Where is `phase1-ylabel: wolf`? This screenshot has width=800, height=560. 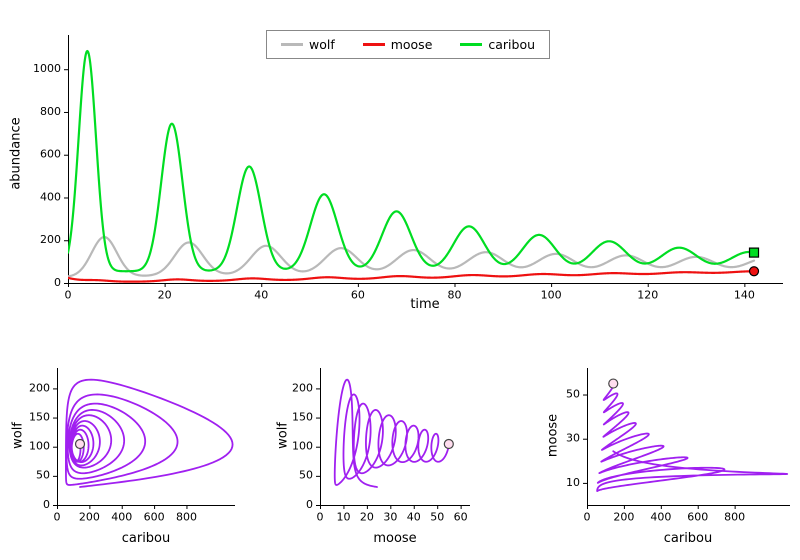
phase1-ylabel: wolf is located at coordinates (18, 435).